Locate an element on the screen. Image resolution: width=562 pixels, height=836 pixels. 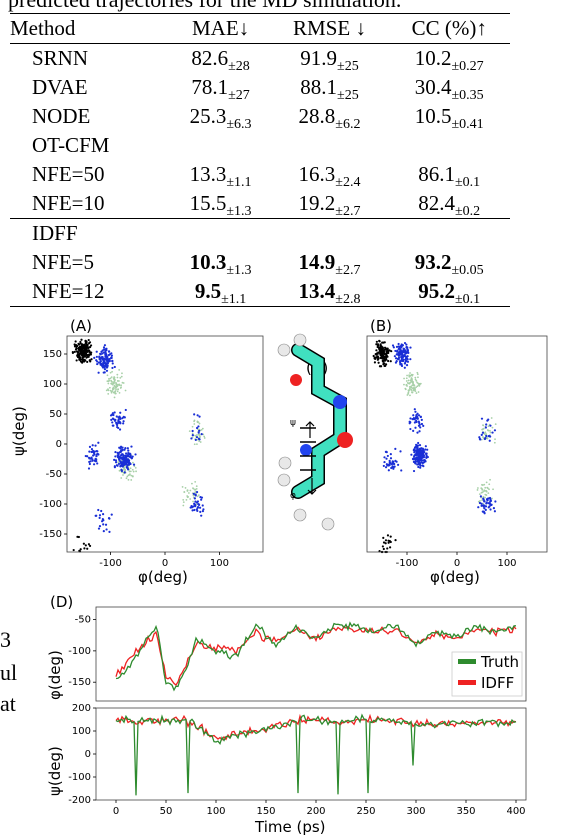
rmse-value: 13.4 is located at coordinates (317, 291).